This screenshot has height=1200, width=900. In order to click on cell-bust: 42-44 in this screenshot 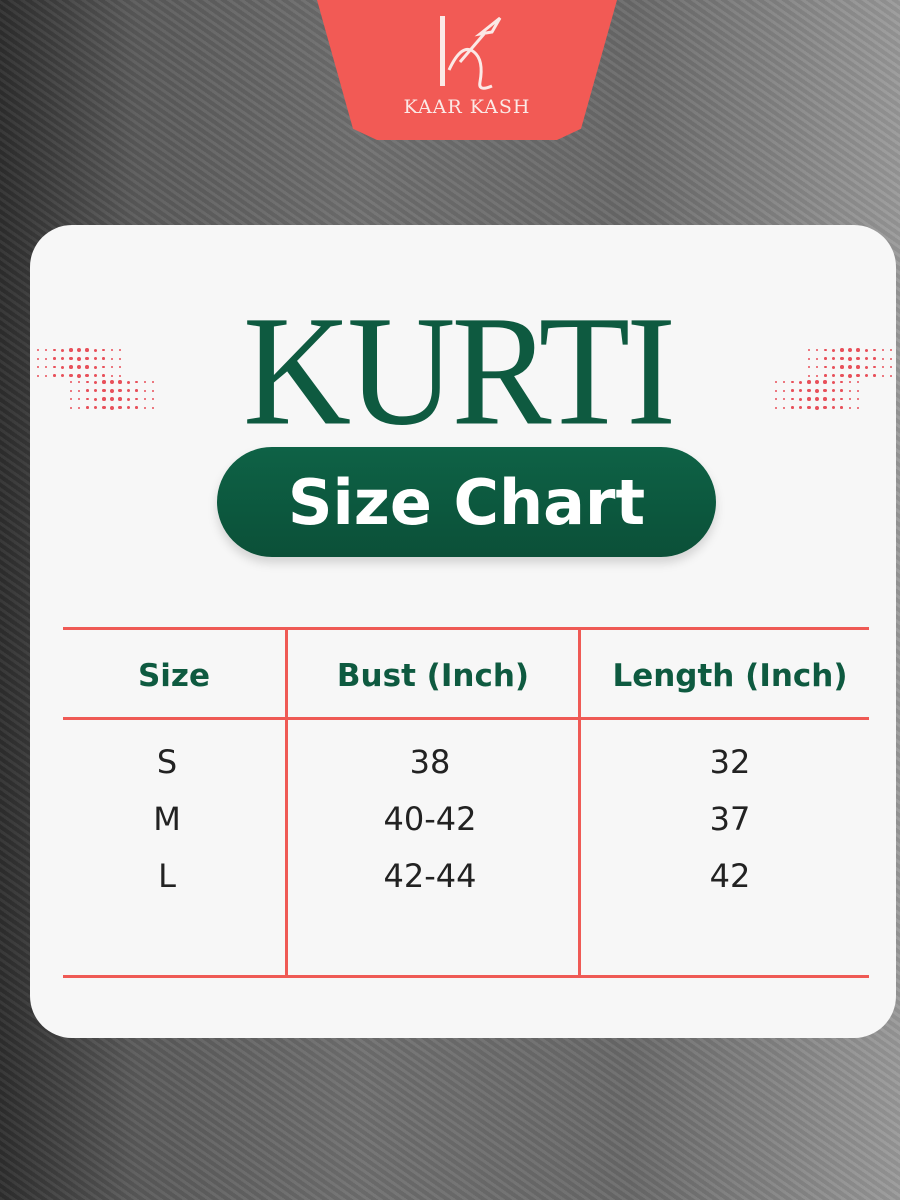, I will do `click(430, 876)`.